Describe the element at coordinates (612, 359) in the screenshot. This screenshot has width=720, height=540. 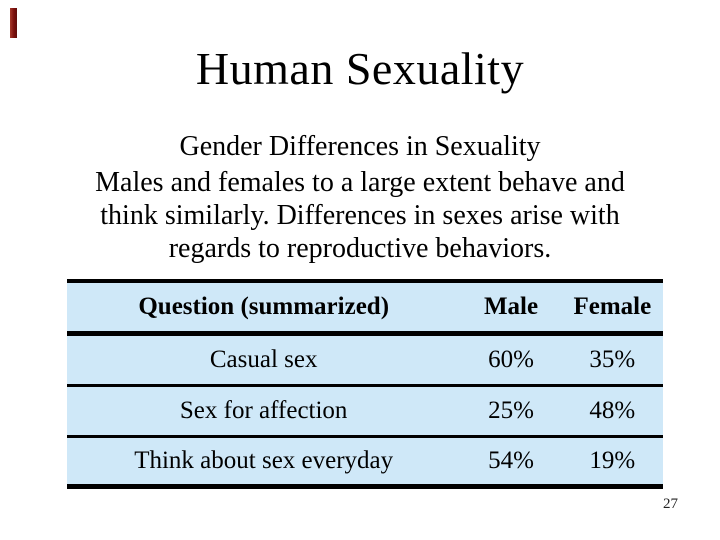
I see `row-female-value: 35%` at that location.